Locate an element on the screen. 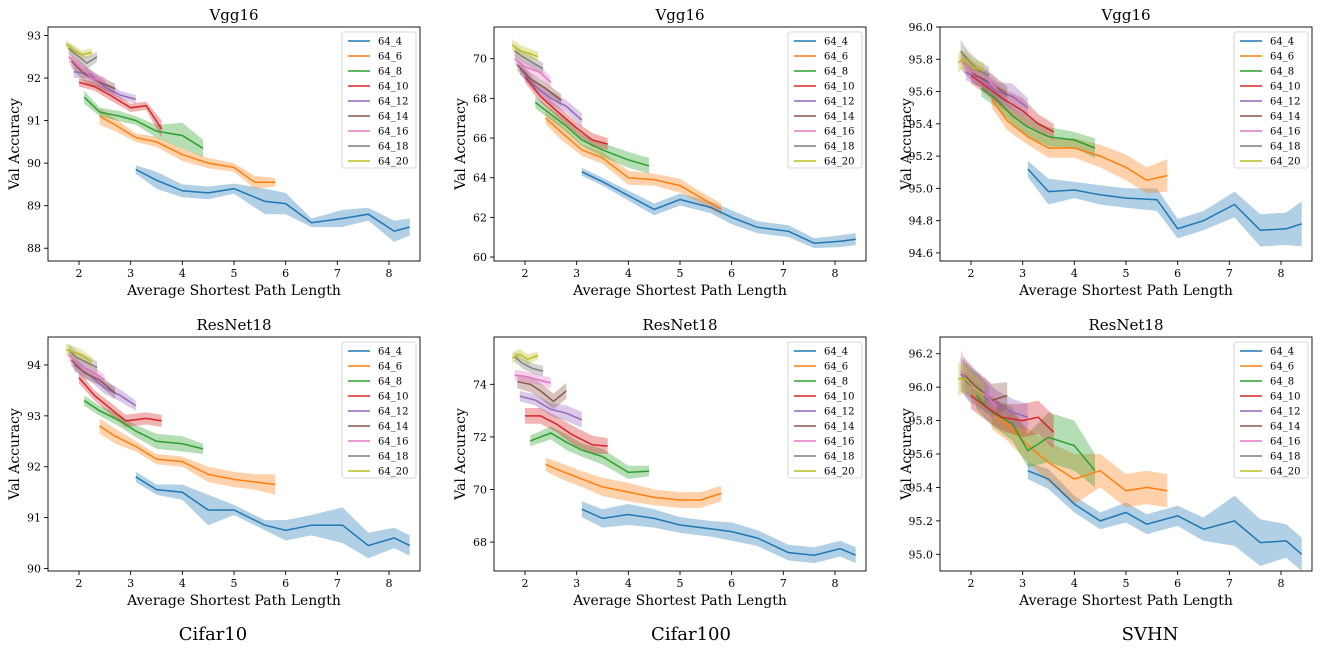  chart4-plot-area is located at coordinates (683, 456).